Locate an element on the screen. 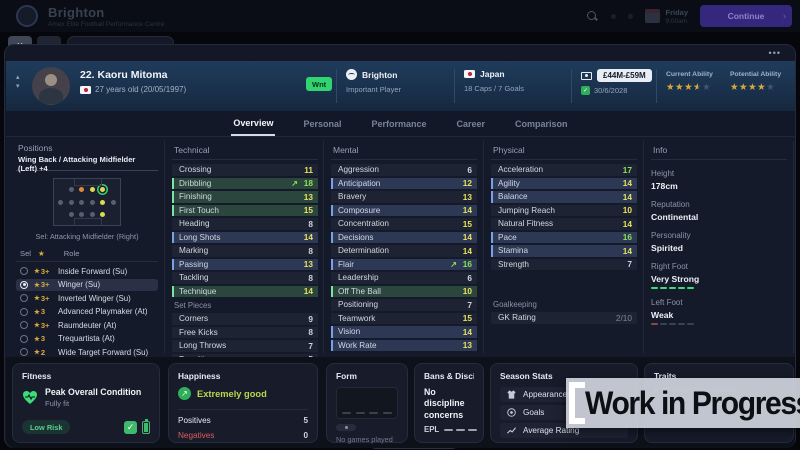 The height and width of the screenshot is (450, 800). attribute-row-off-the-ball: Off The Ball 10 is located at coordinates (404, 291).